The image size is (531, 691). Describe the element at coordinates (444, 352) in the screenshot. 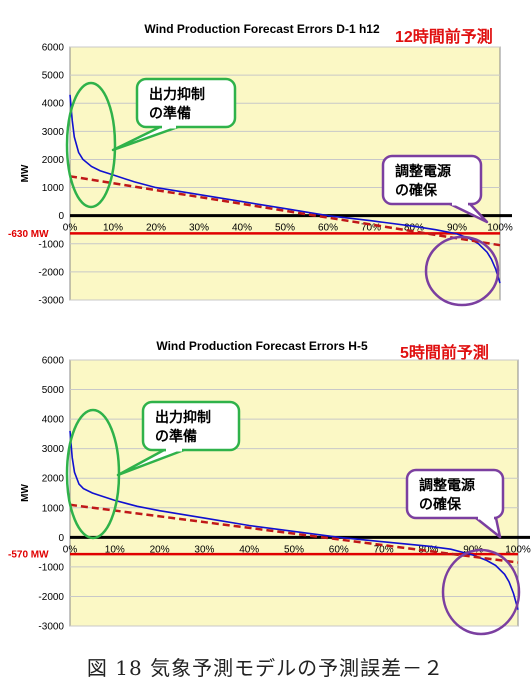

I see `chart-subtitle: 5時間前予測` at that location.